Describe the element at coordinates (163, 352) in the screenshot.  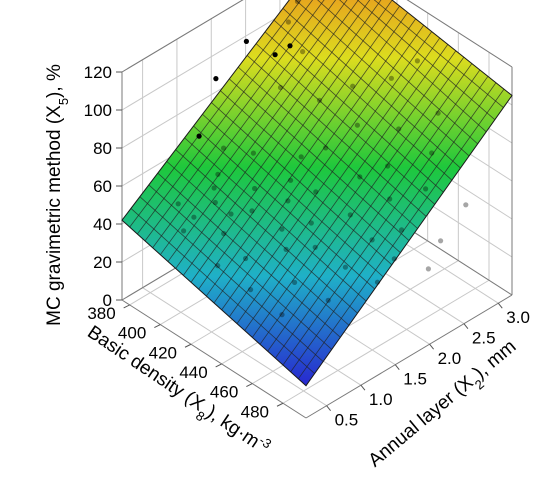
I see `y-tick-label: 420` at that location.